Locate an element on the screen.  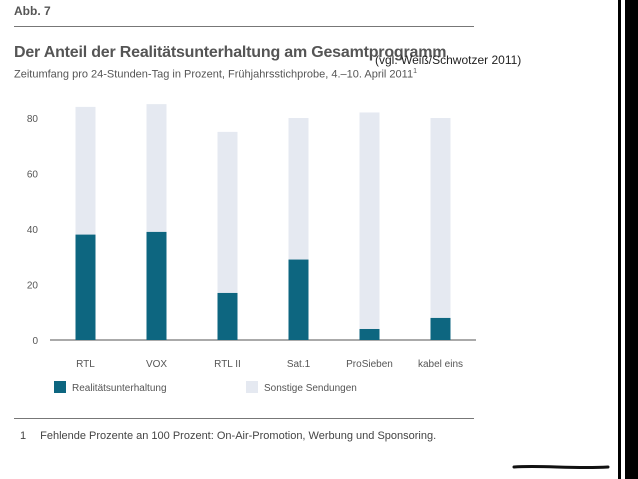
x-tick-label: kabel eins is located at coordinates (440, 364).